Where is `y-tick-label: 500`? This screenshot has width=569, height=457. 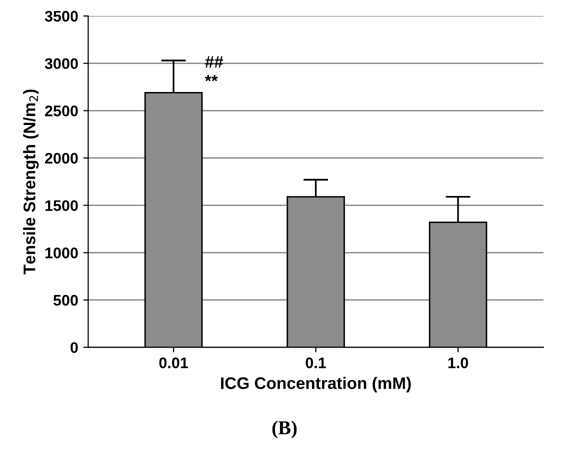 y-tick-label: 500 is located at coordinates (65, 300).